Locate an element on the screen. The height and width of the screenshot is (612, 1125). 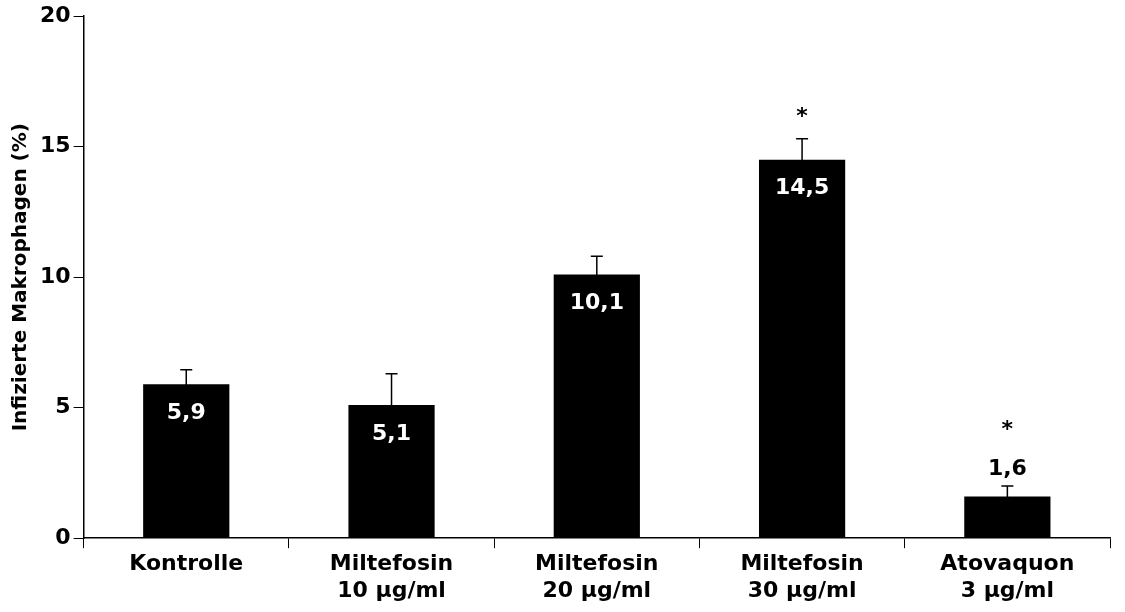
x-tick-label: Miltefosin 10 µg/ml is located at coordinates (391, 576).